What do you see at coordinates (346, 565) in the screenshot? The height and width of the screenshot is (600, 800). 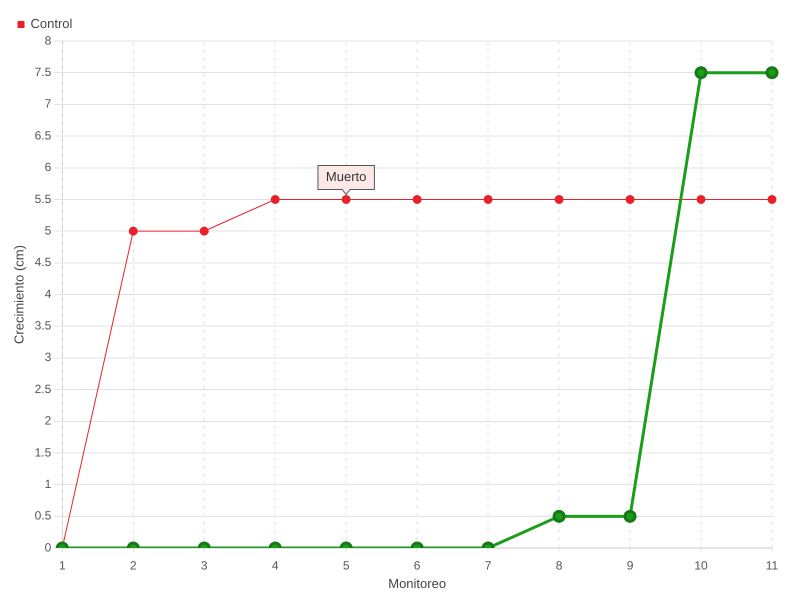 I see `x-tick-label: 5` at bounding box center [346, 565].